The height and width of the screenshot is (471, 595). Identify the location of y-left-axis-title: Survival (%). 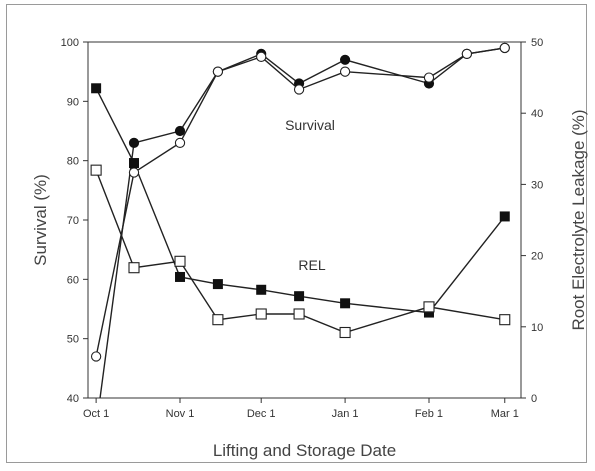
(40, 220).